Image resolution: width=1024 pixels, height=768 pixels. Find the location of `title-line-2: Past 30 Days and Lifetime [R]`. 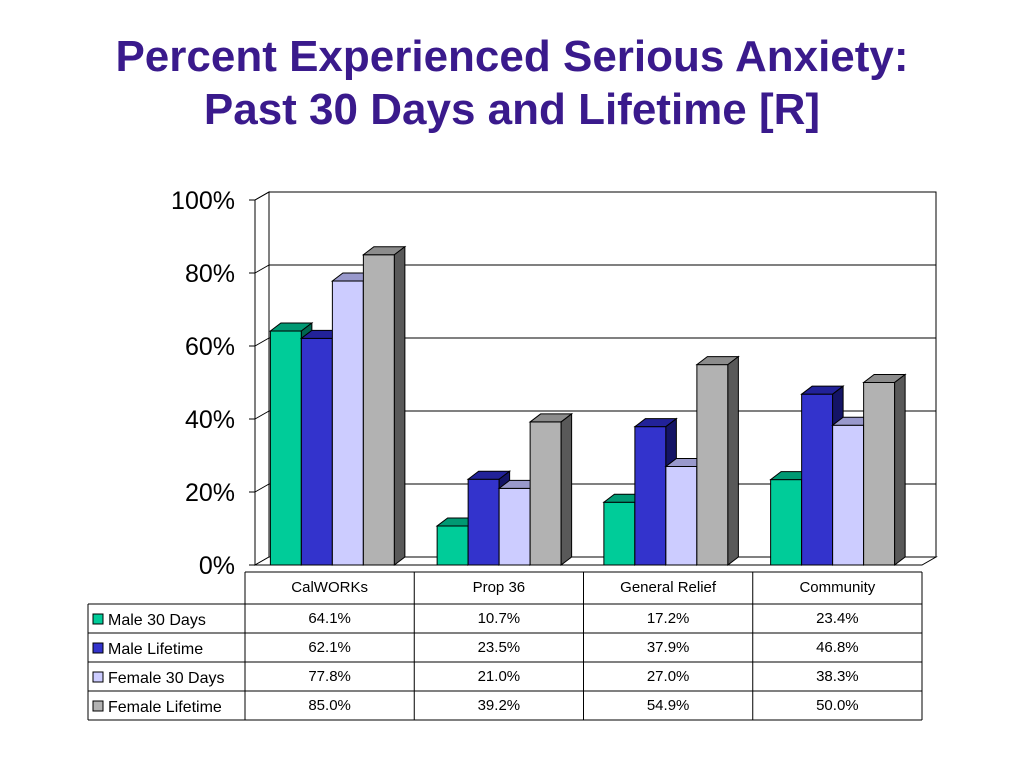

title-line-2: Past 30 Days and Lifetime [R] is located at coordinates (512, 109).